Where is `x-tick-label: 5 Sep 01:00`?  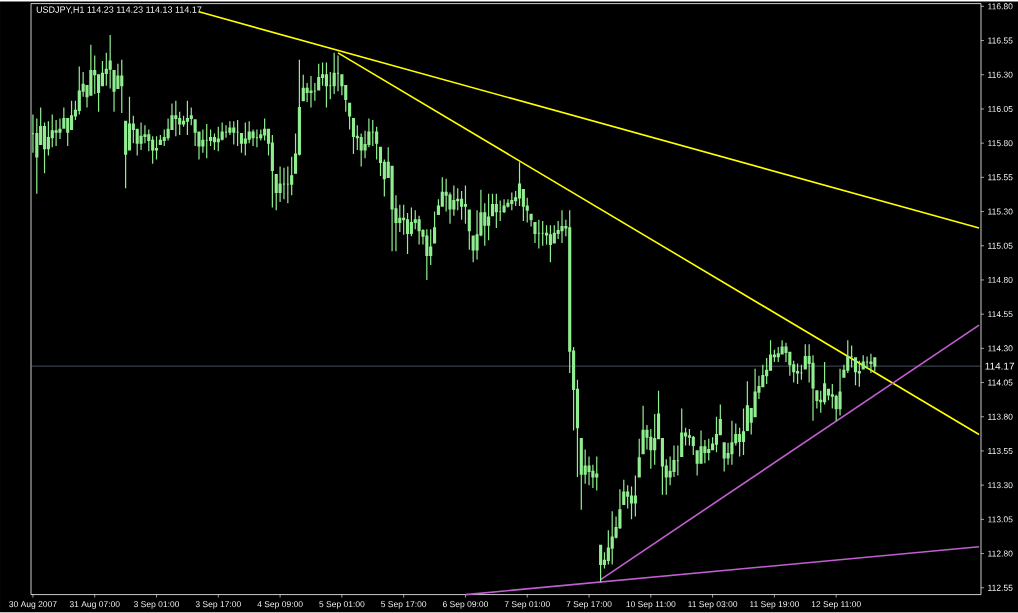 x-tick-label: 5 Sep 01:00 is located at coordinates (342, 605).